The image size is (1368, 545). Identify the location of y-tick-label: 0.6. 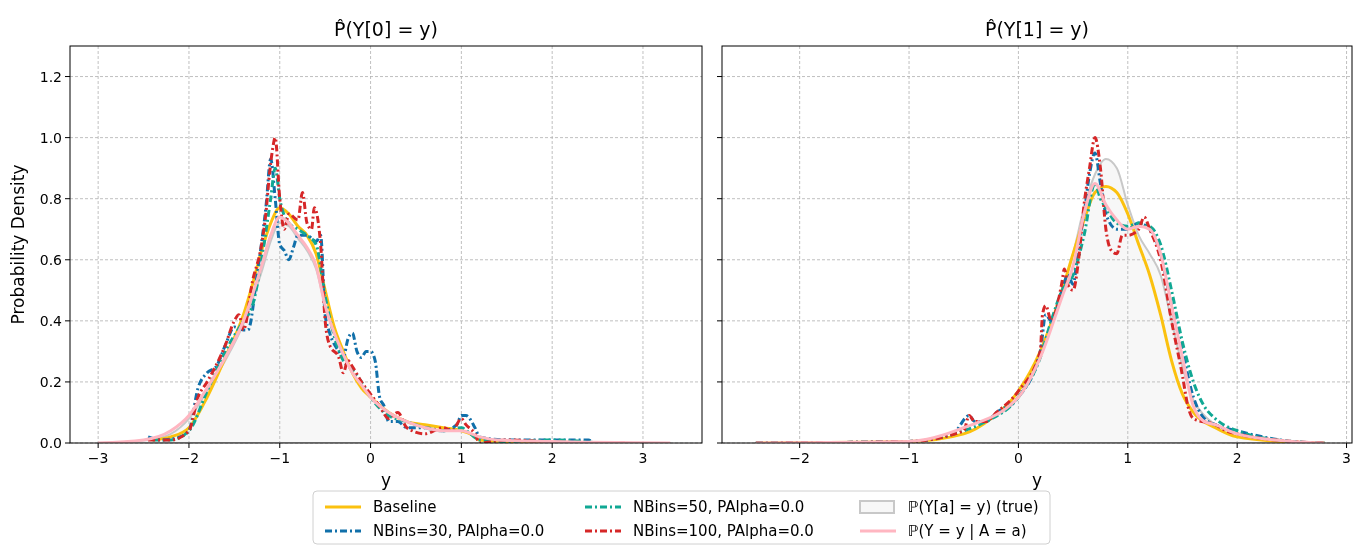
(51, 259).